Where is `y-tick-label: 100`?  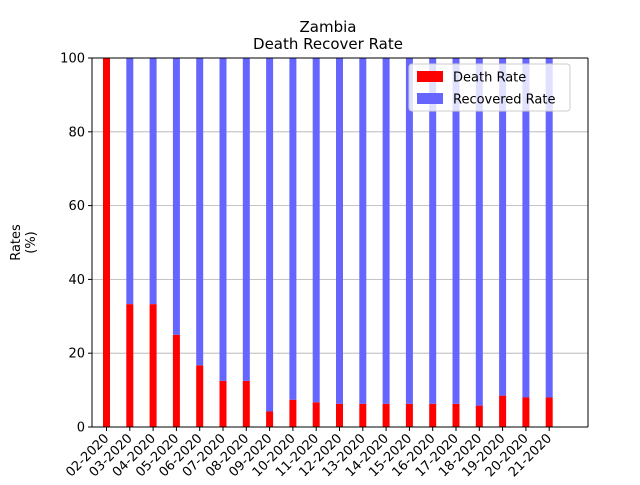
y-tick-label: 100 is located at coordinates (72, 59).